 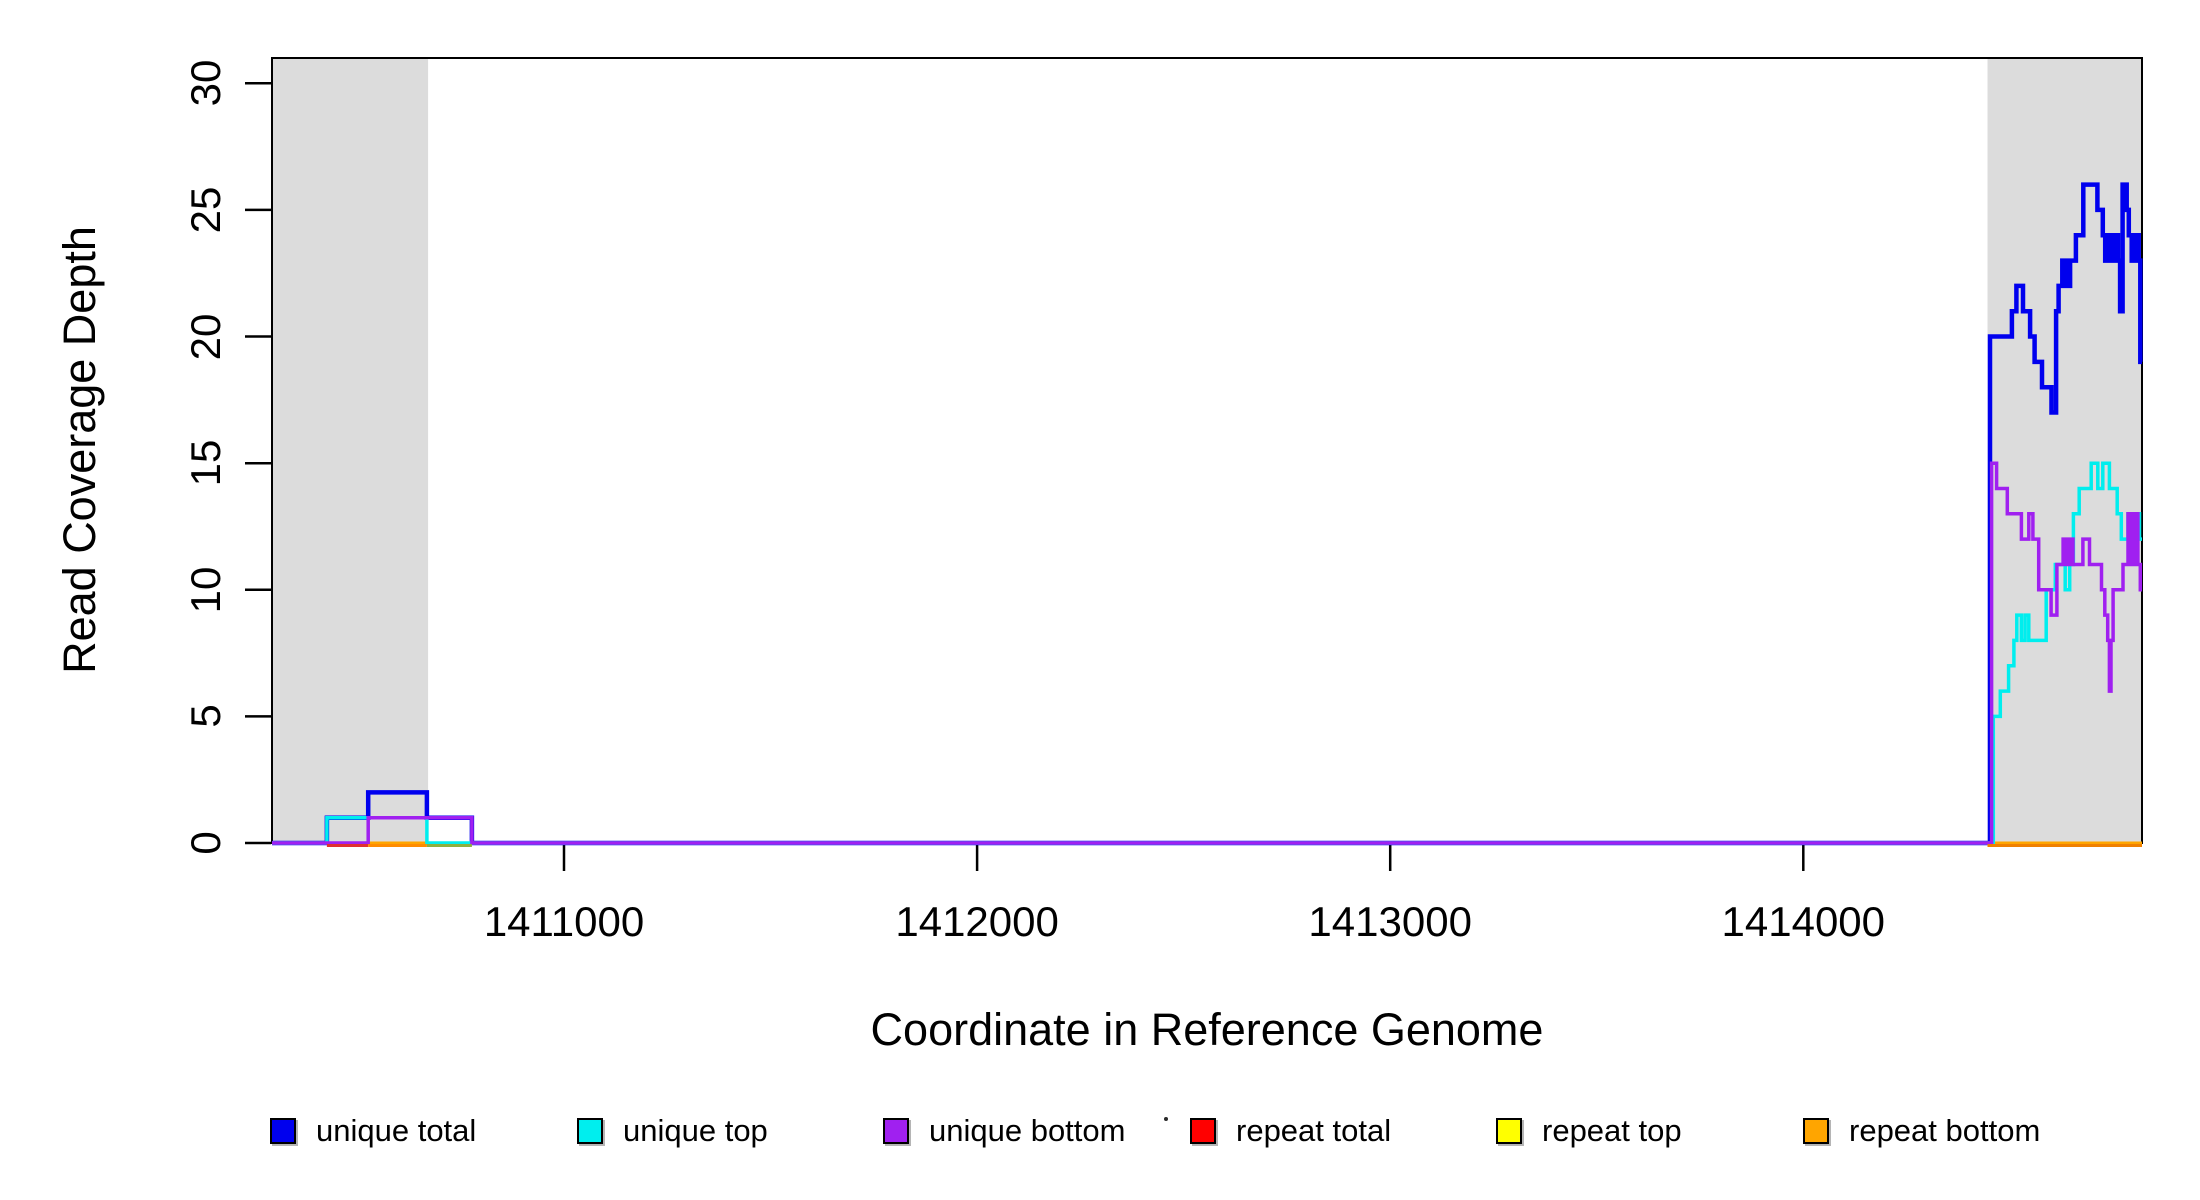 What do you see at coordinates (205, 716) in the screenshot?
I see `y-tick-label: 5` at bounding box center [205, 716].